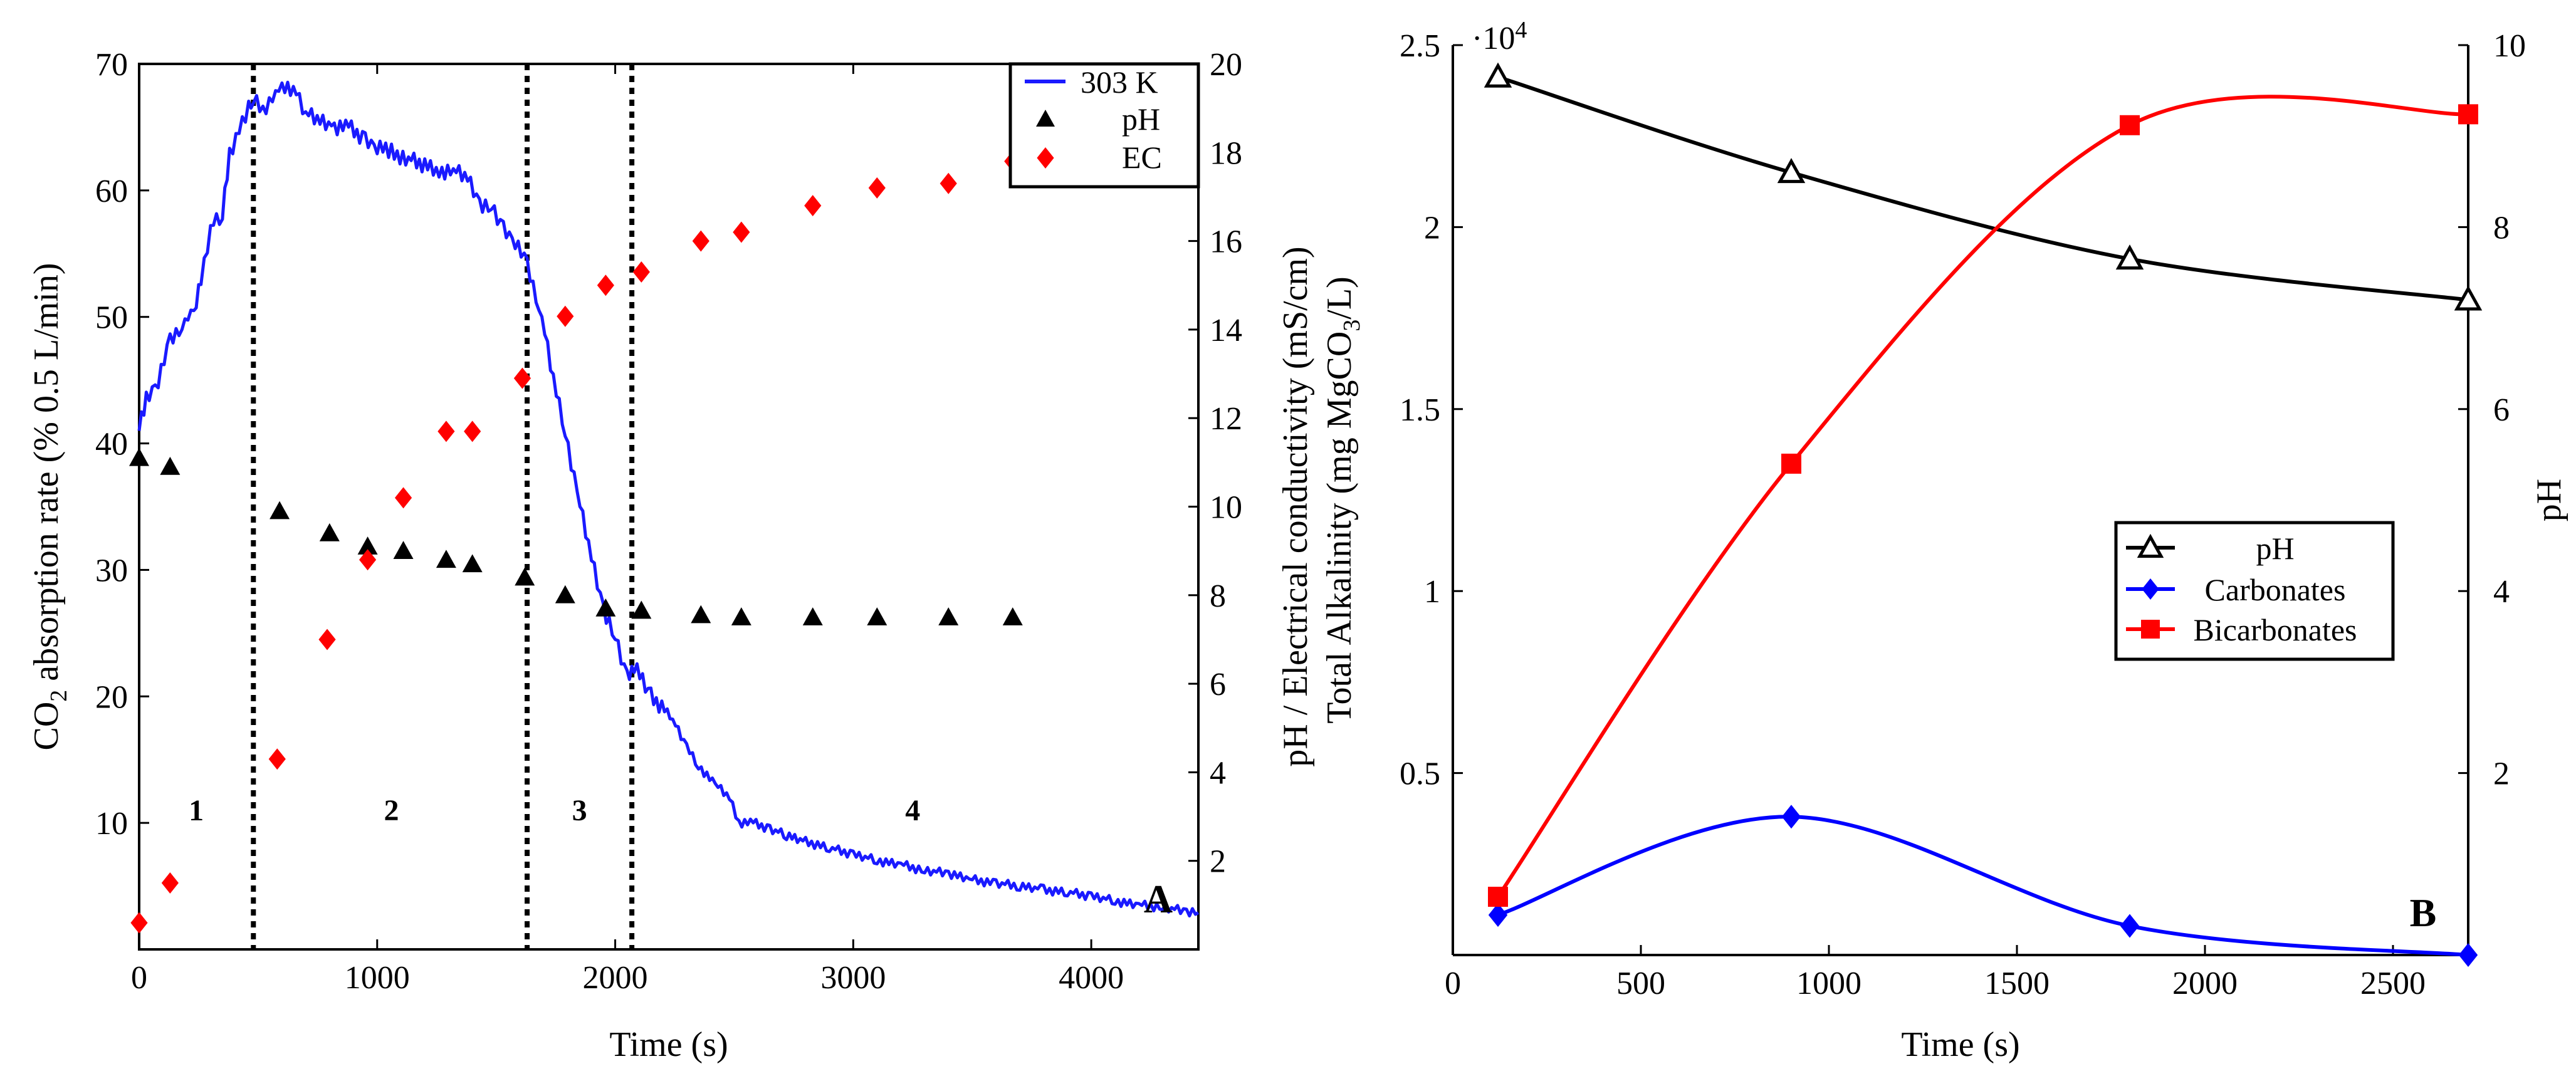 This screenshot has width=2576, height=1086. Describe the element at coordinates (1295, 506) in the screenshot. I see `chart-a-ylabel-right: pH / Electrical conductivity (mS/cm)` at that location.